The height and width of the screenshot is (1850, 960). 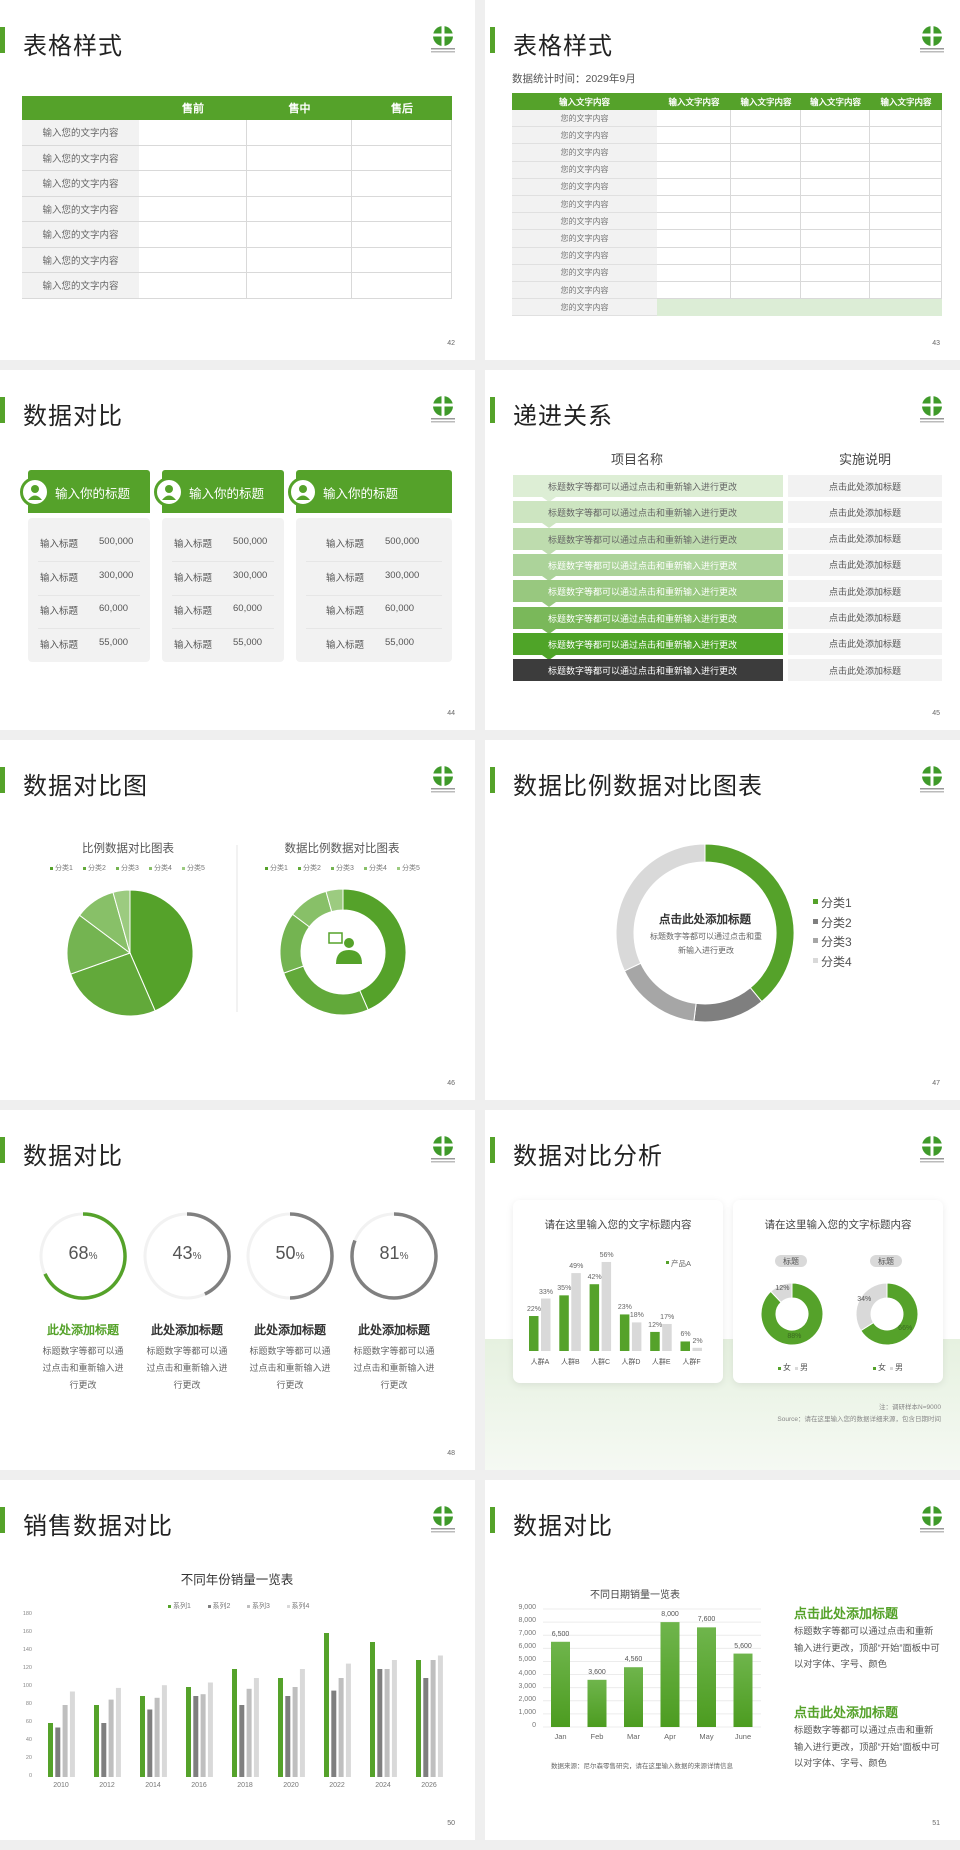 I want to click on percent-number: 50, so click(x=285, y=1253).